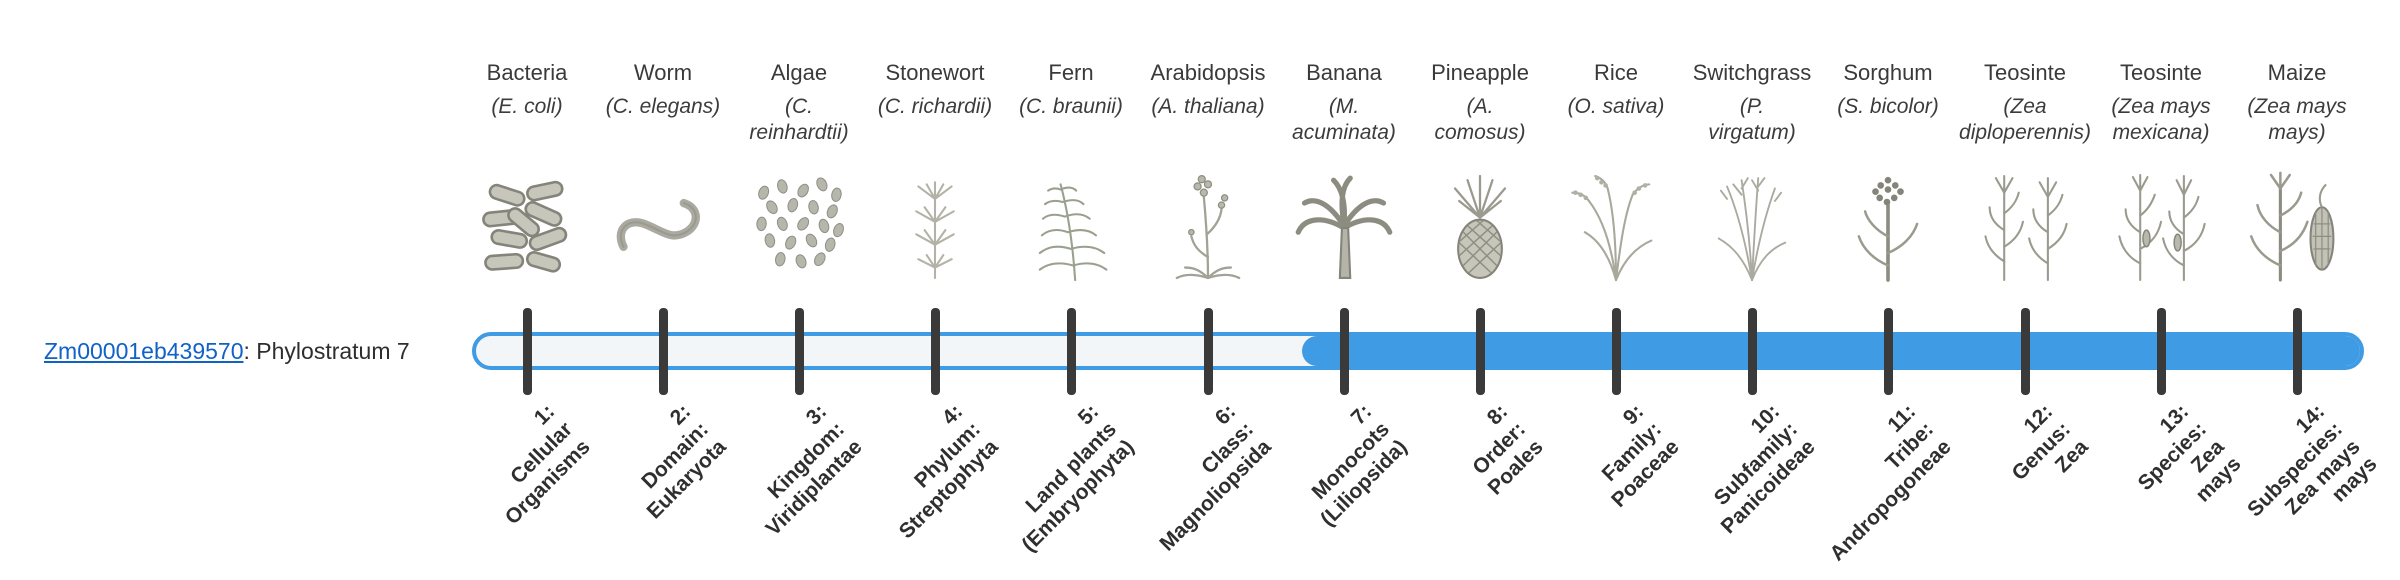 This screenshot has height=580, width=2400. What do you see at coordinates (1208, 90) in the screenshot?
I see `organism-column: Arabidopsis (A. thaliana)` at bounding box center [1208, 90].